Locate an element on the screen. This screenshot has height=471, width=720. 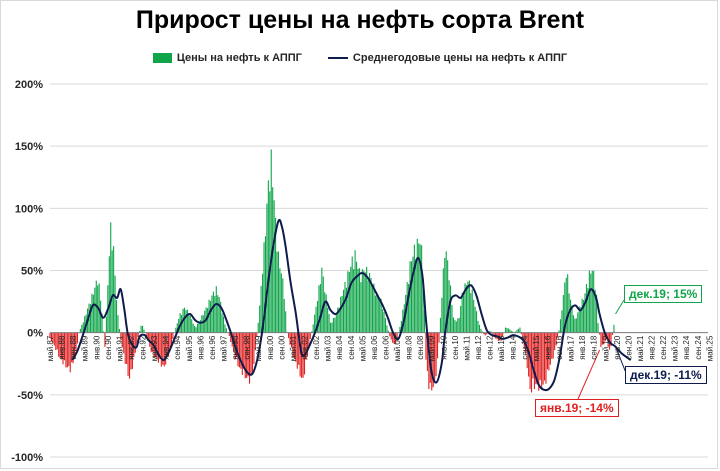
x-tick-label: сен.00 is located at coordinates (281, 347).